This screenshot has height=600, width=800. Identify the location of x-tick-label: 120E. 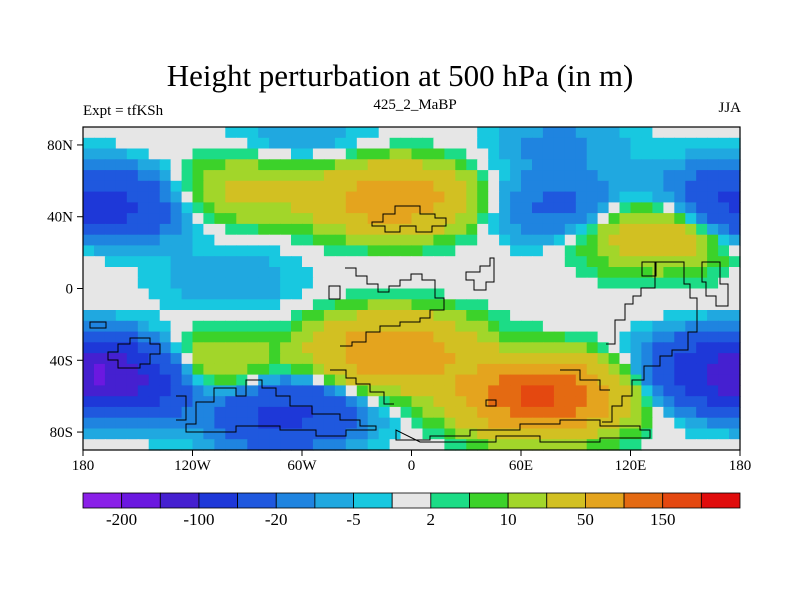
(631, 466).